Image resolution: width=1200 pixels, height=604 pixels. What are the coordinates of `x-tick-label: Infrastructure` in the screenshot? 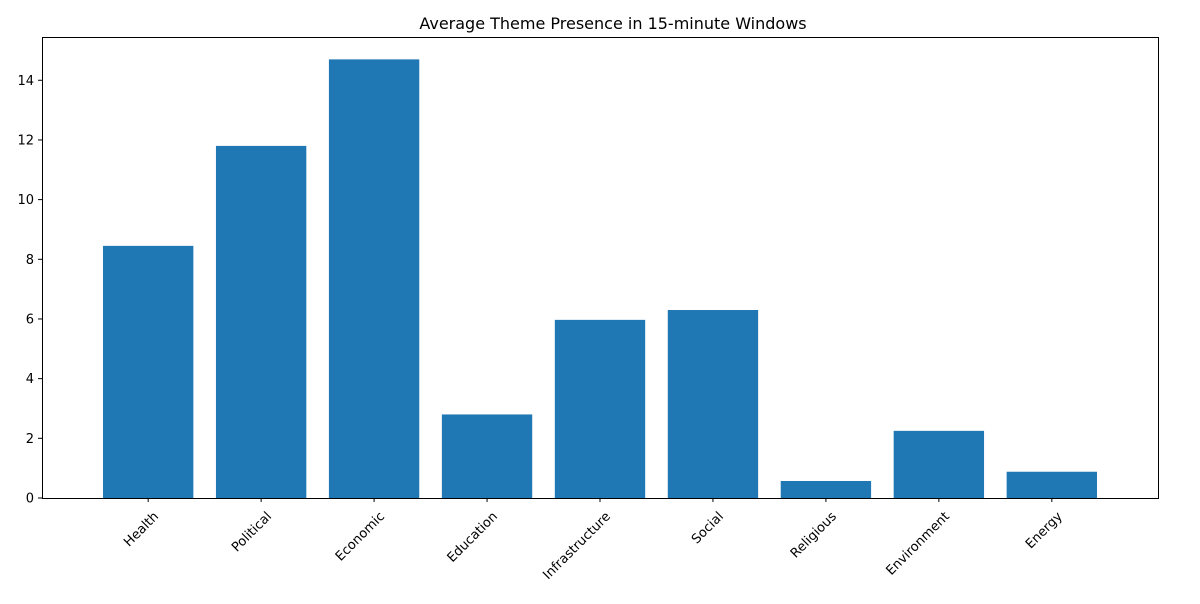 It's located at (577, 546).